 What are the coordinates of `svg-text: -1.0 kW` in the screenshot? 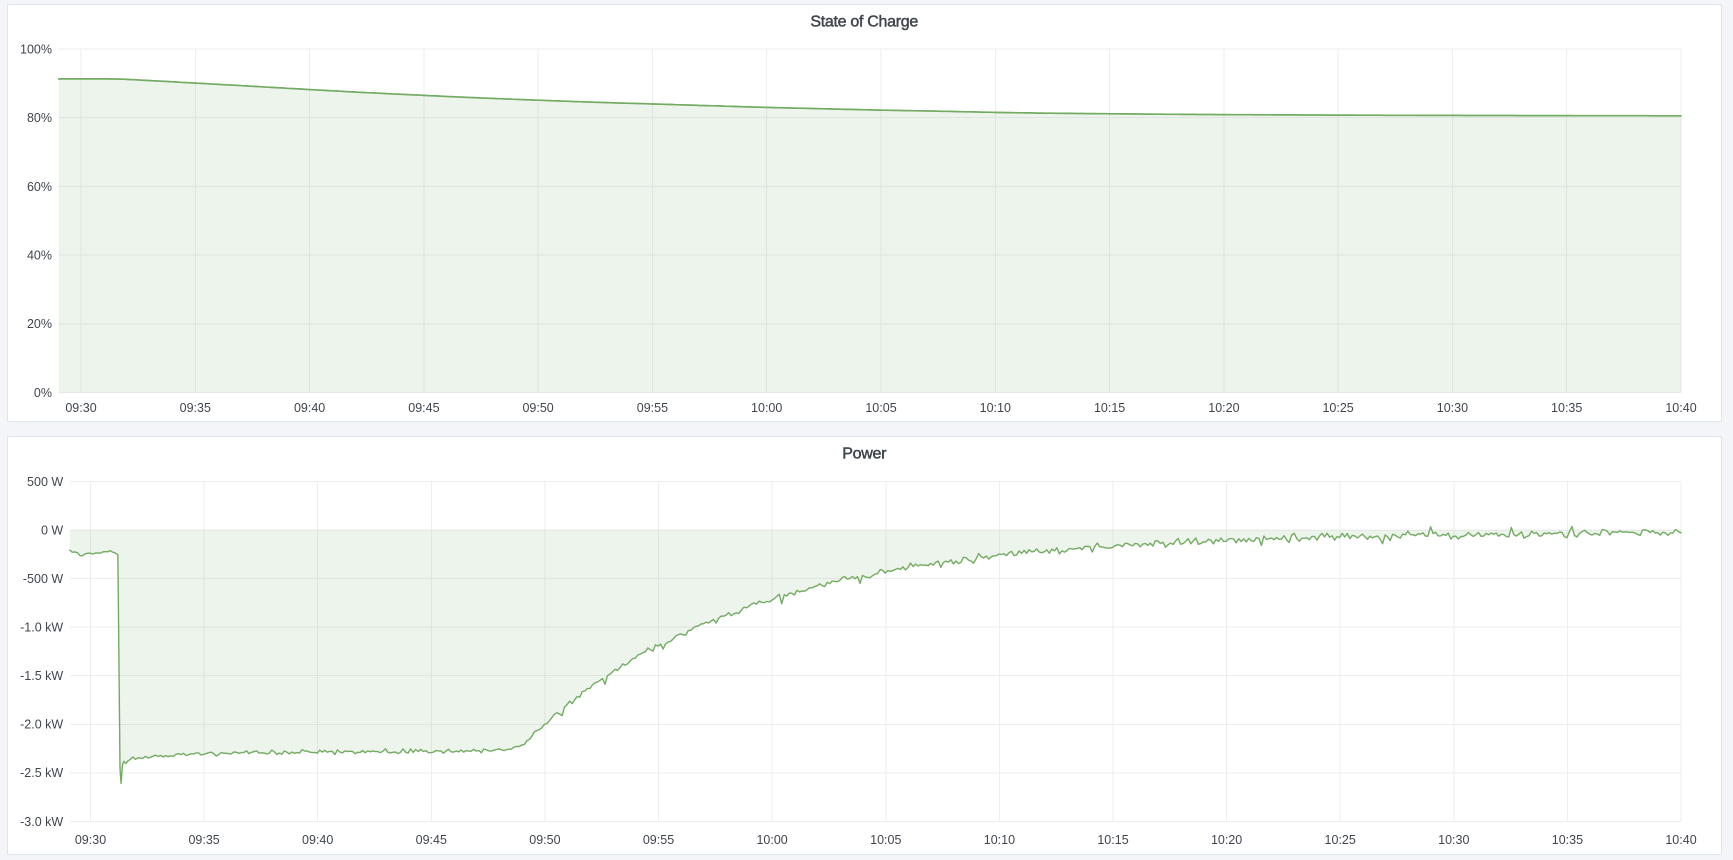 It's located at (41, 628).